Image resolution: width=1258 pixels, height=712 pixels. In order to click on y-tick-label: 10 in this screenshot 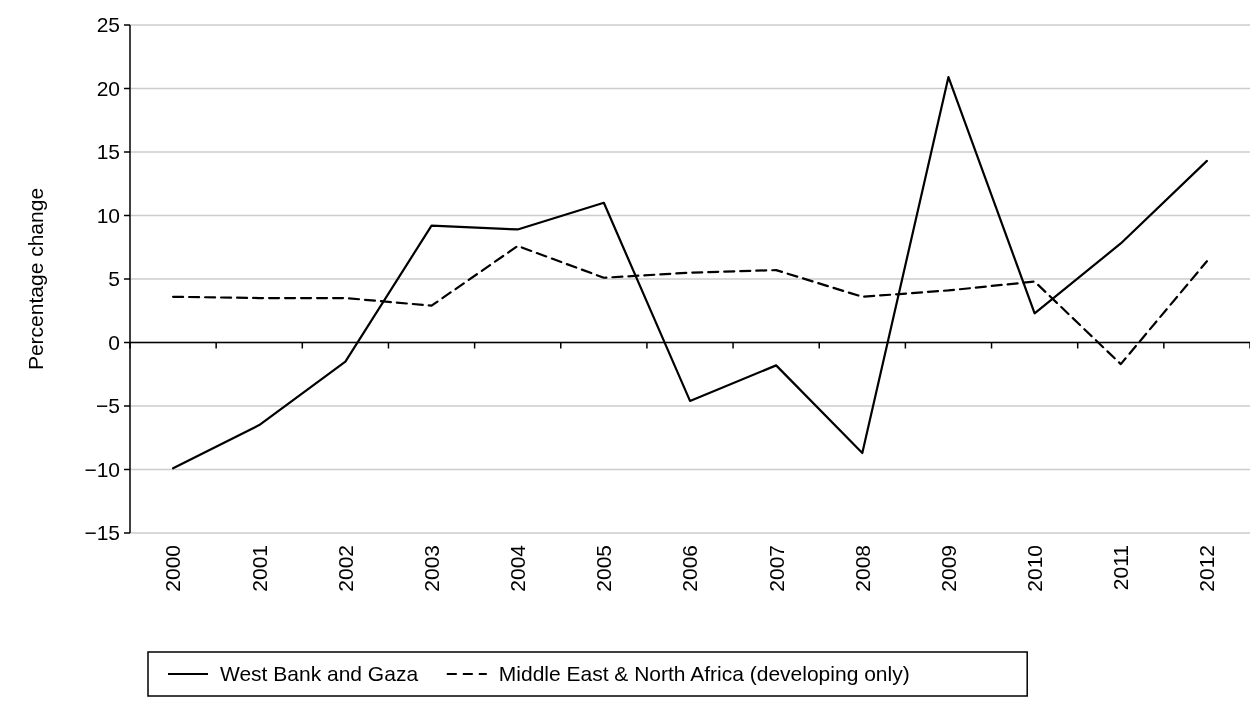, I will do `click(108, 215)`.